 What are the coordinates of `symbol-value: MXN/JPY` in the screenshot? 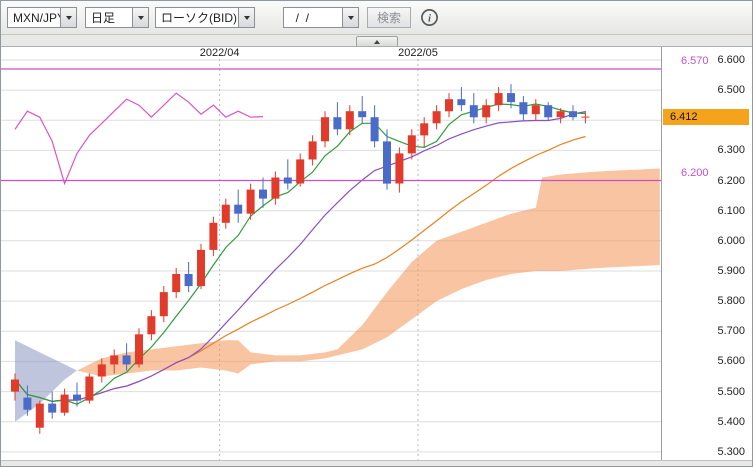 It's located at (39, 17).